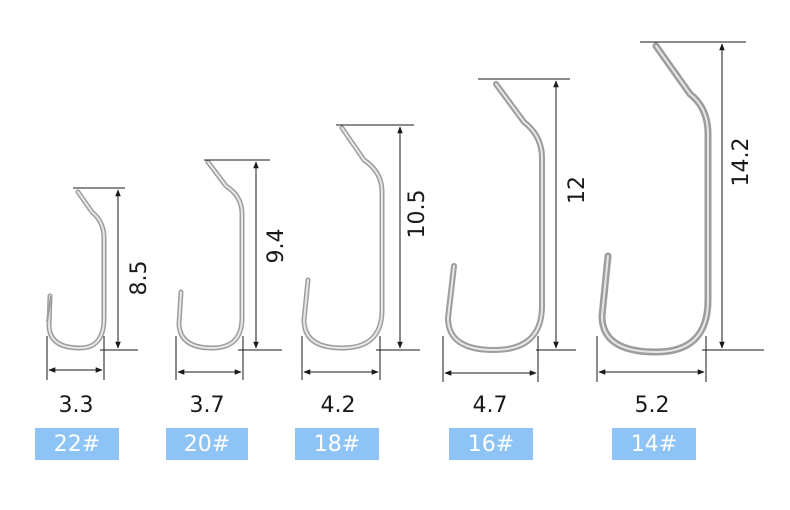 This screenshot has width=790, height=510. I want to click on hook-22-height: 8.5, so click(139, 278).